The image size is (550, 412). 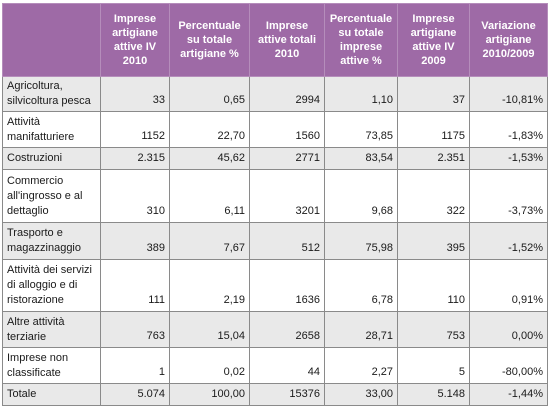 I want to click on cell: 512, so click(x=287, y=241).